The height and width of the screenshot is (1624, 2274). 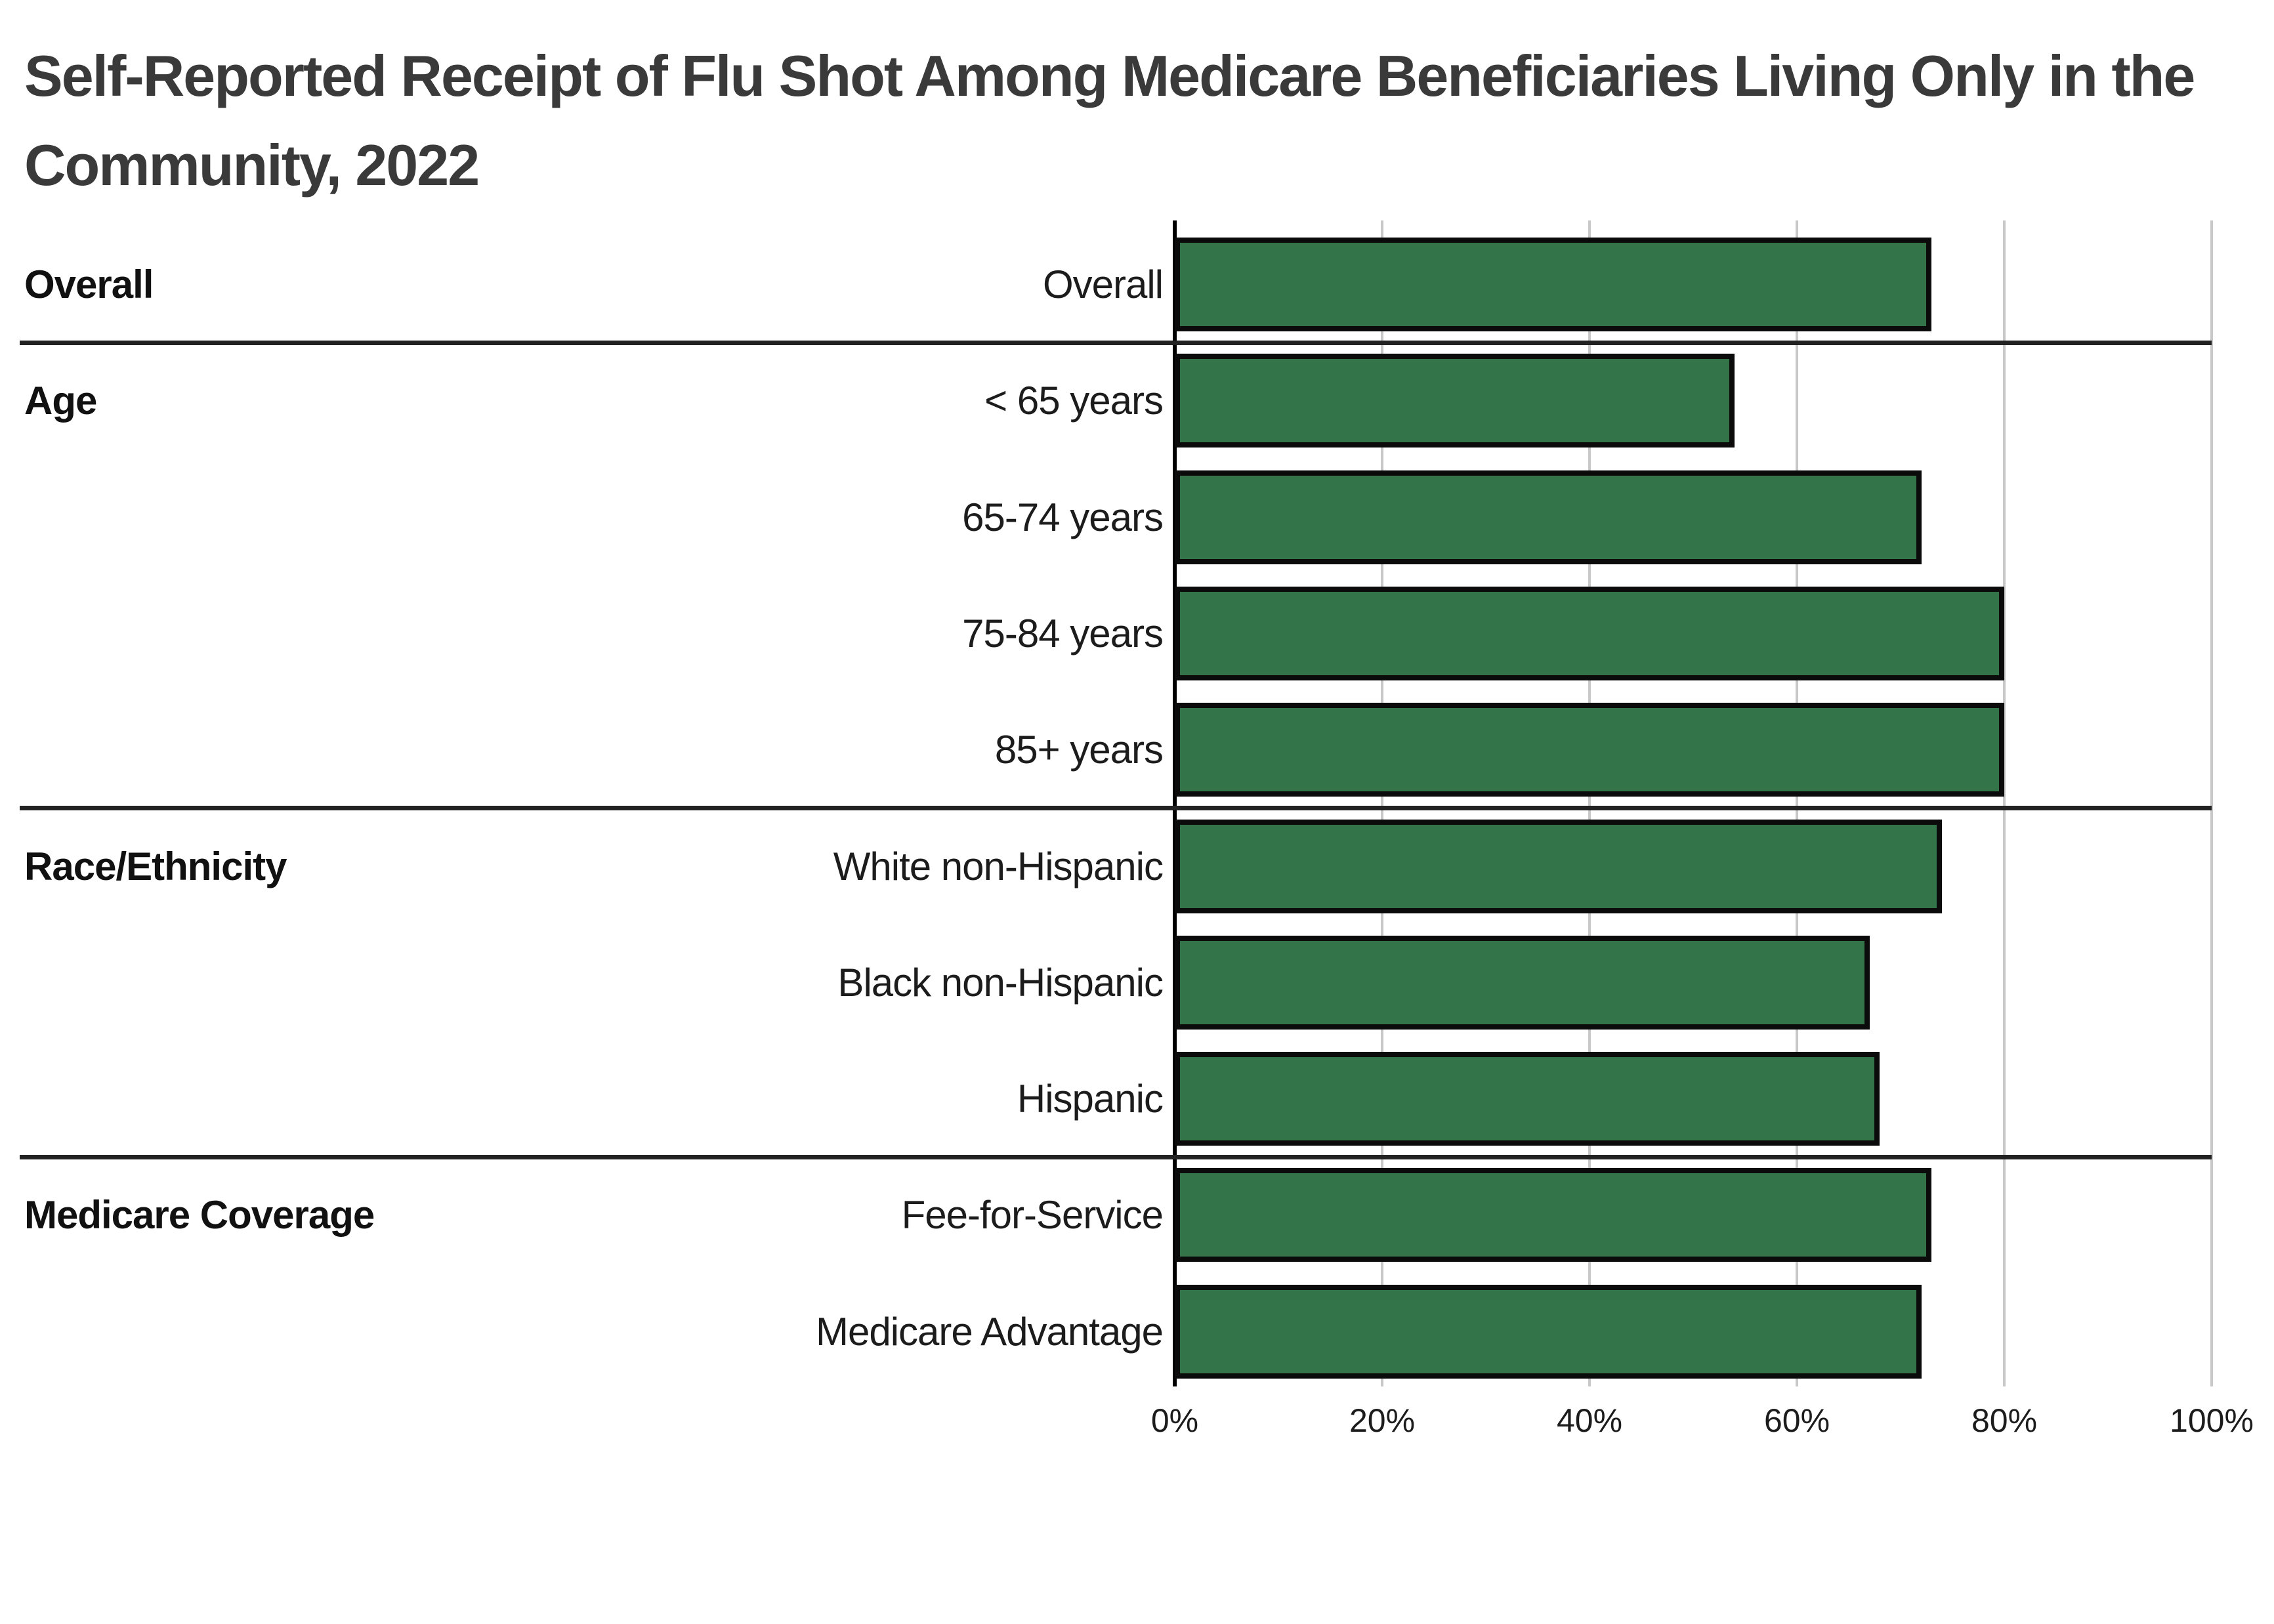 I want to click on bar-85-years, so click(x=1589, y=750).